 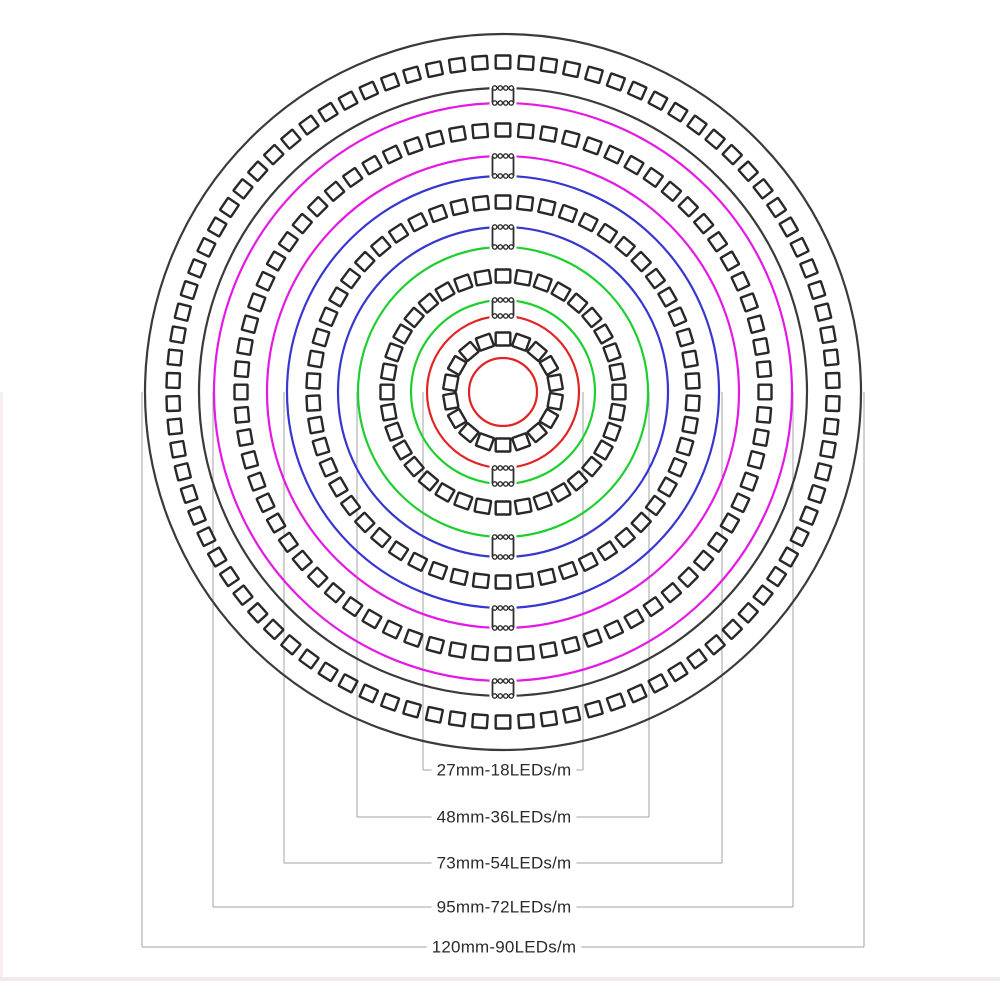 I want to click on led-ring-27mm, so click(x=503, y=392).